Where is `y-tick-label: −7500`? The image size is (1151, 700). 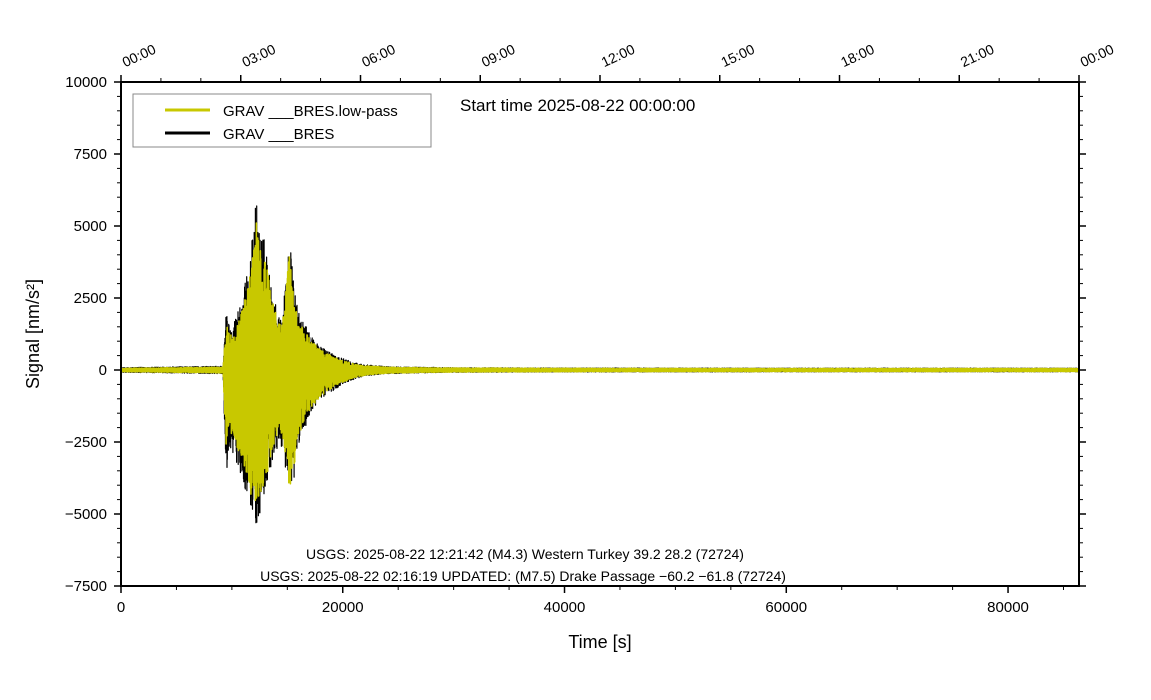 y-tick-label: −7500 is located at coordinates (86, 586).